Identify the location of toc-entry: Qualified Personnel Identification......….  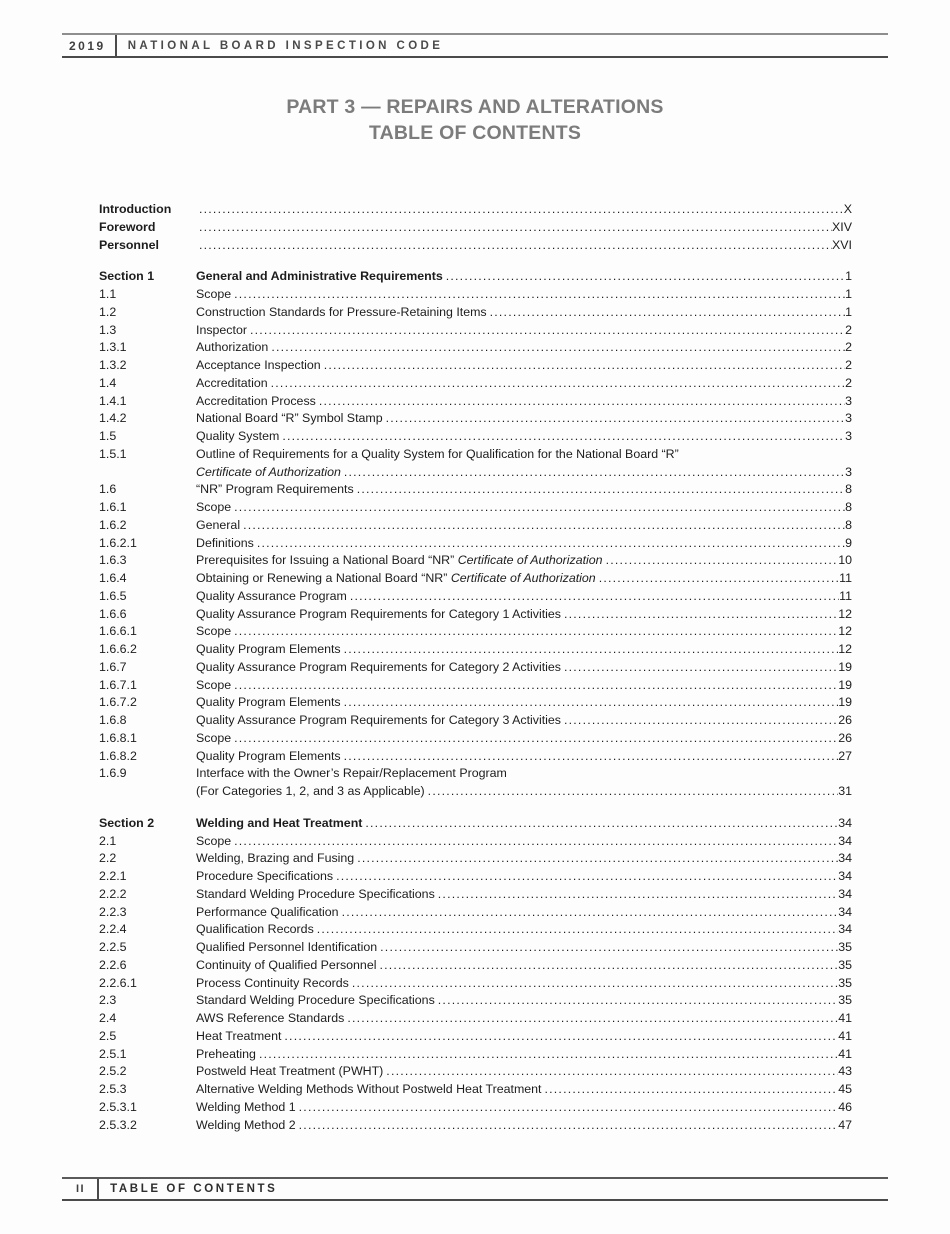
(524, 948).